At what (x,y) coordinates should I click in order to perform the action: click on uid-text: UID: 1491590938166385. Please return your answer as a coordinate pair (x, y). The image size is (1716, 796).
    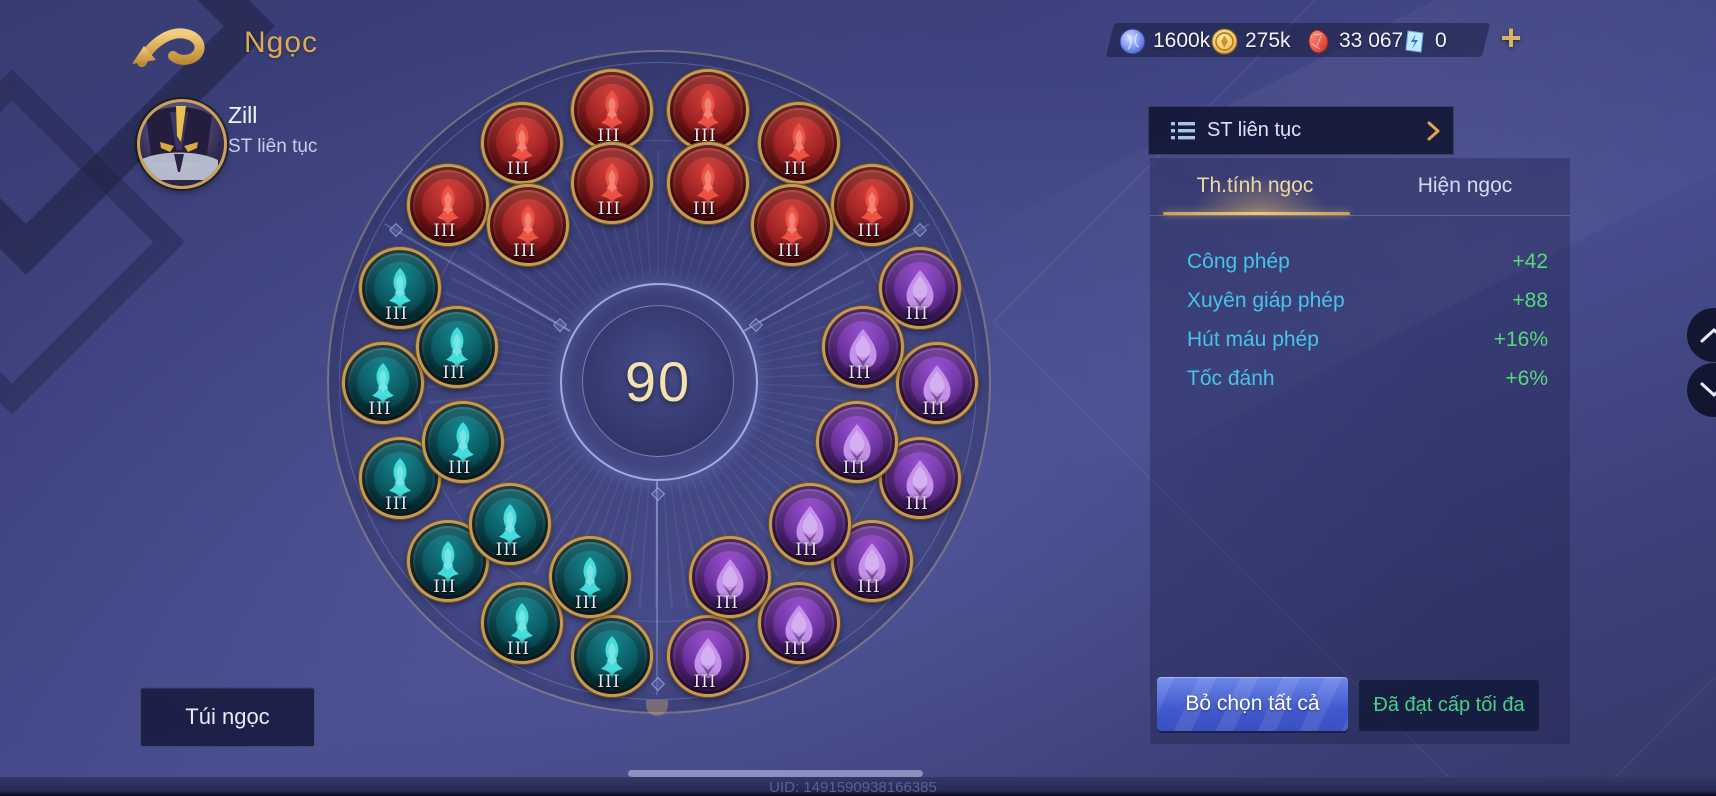
    Looking at the image, I should click on (853, 787).